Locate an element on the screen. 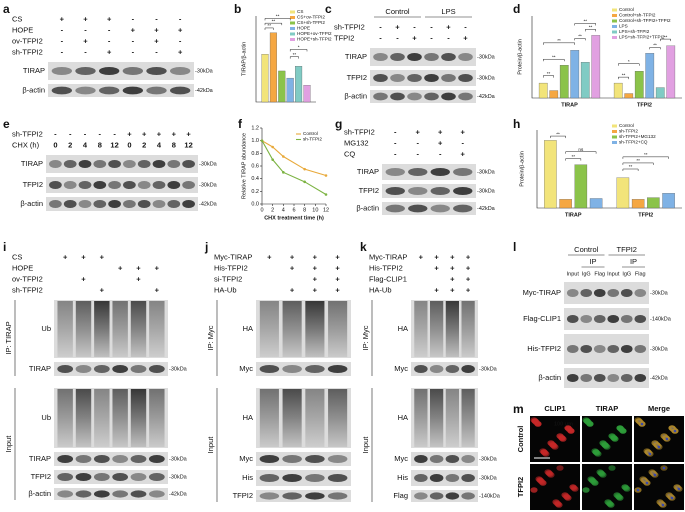 Image resolution: width=685 pixels, height=512 pixels. legend-label: sh-TFPI2+CQ is located at coordinates (633, 142).